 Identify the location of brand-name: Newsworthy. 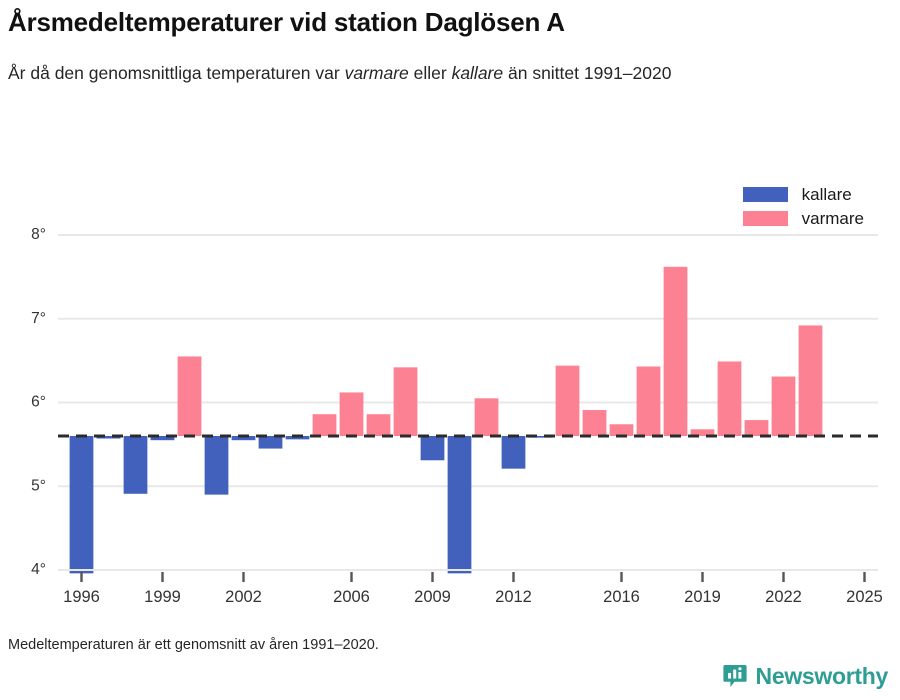
(822, 675).